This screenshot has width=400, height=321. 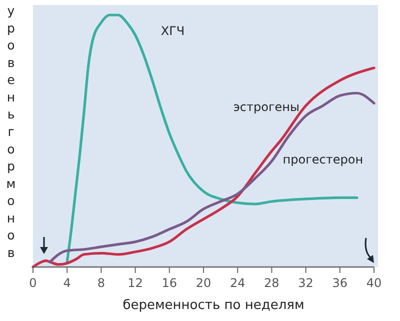 What do you see at coordinates (170, 283) in the screenshot?
I see `x-tick-label: 16` at bounding box center [170, 283].